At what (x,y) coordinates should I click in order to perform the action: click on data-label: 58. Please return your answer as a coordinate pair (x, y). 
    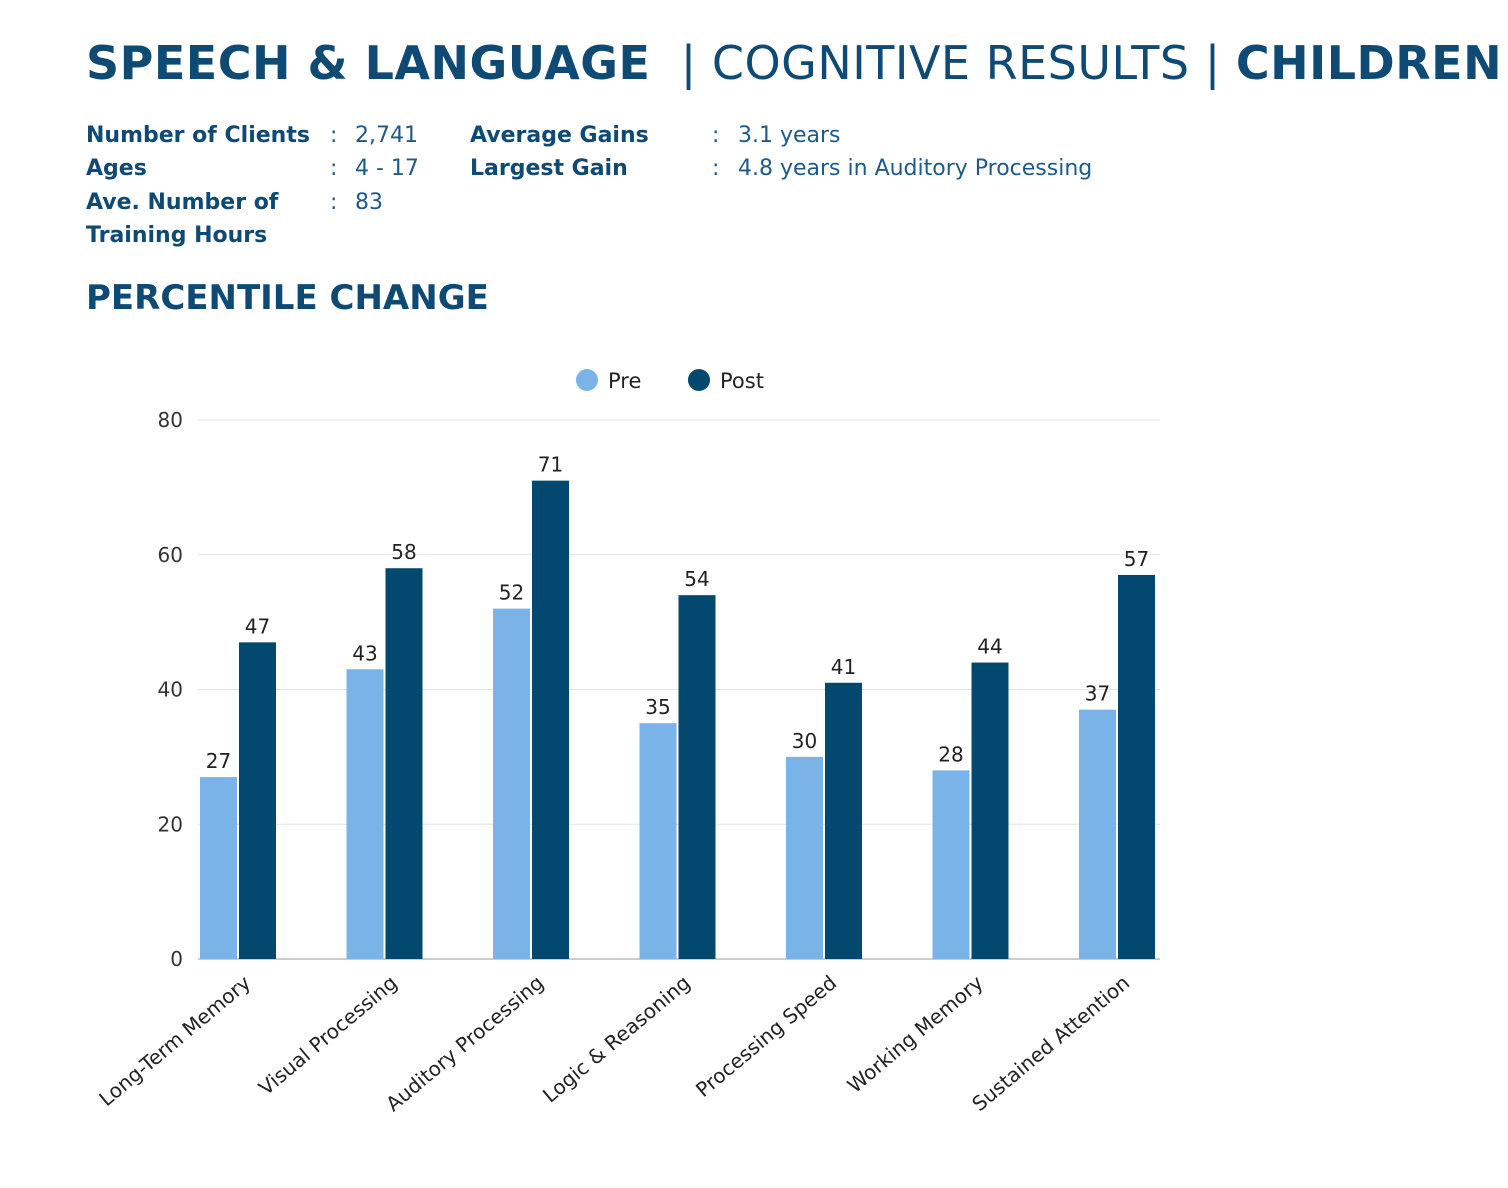
    Looking at the image, I should click on (403, 552).